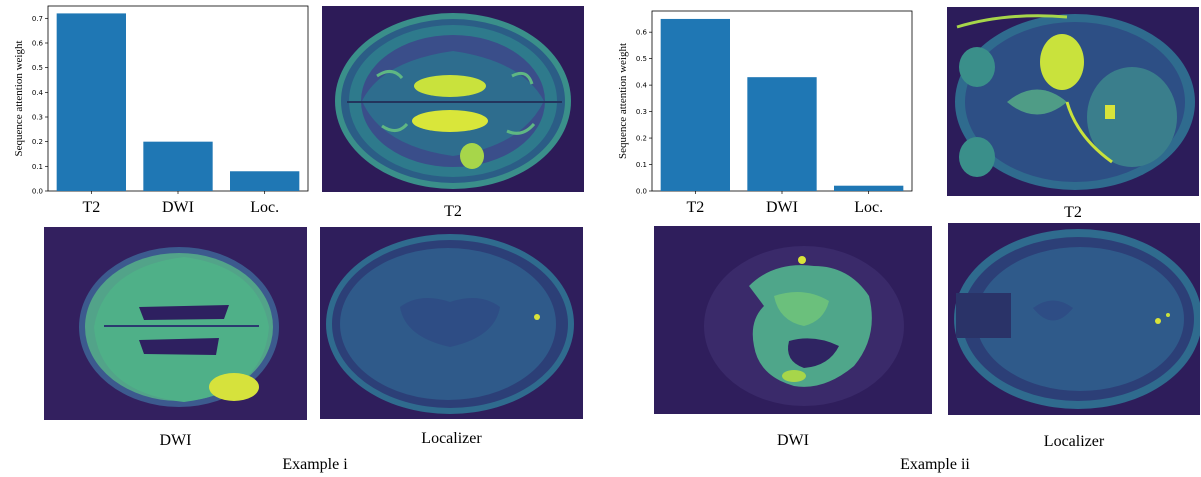 This screenshot has height=477, width=1201. I want to click on localizer-label-example-ii: Localizer, so click(1074, 441).